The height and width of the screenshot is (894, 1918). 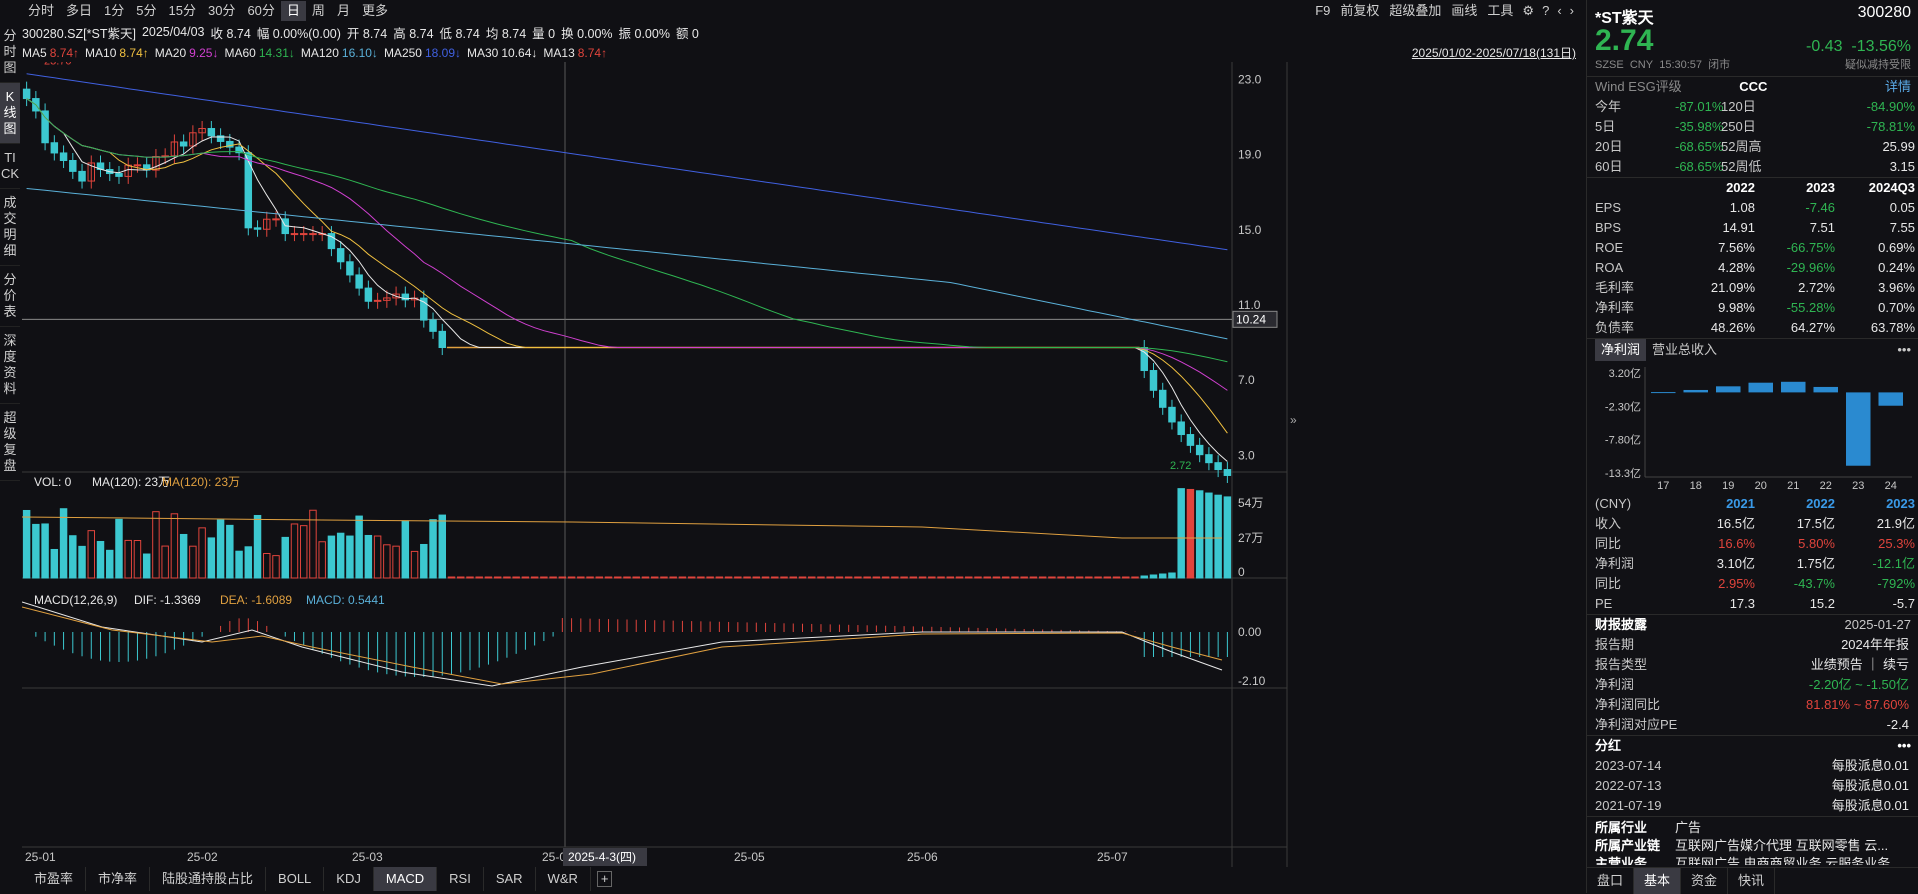 What do you see at coordinates (41, 10) in the screenshot?
I see `period-tab-0: 分时` at bounding box center [41, 10].